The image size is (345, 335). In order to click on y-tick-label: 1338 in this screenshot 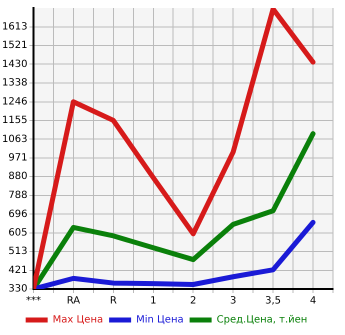, I will do `click(15, 83)`.